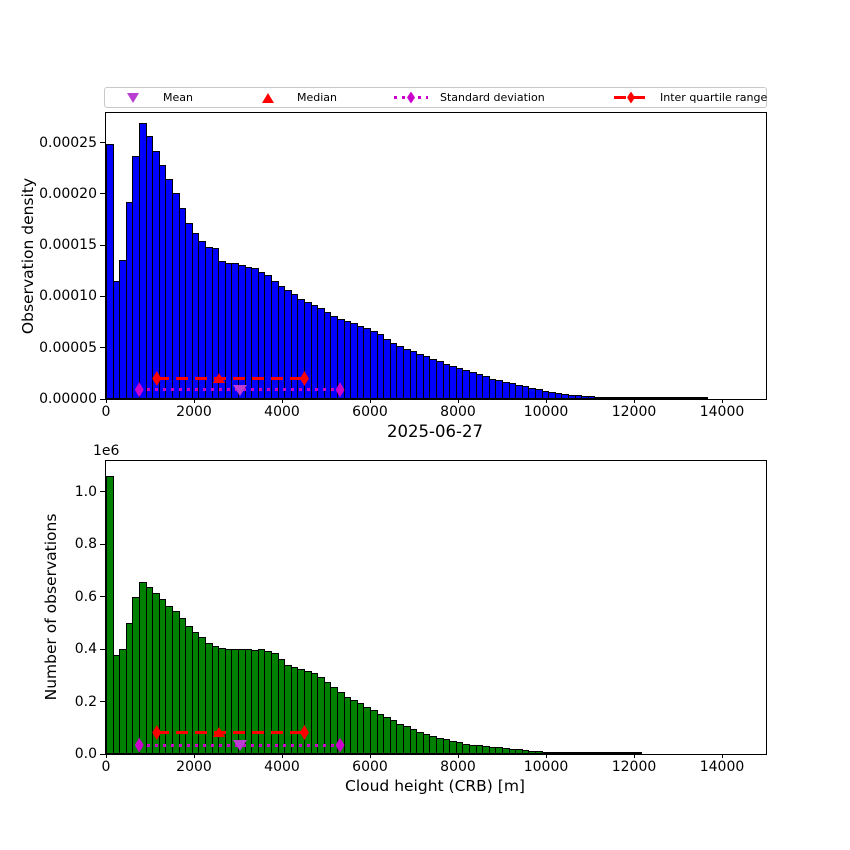 The width and height of the screenshot is (850, 850). I want to click on legend-std-dev-icon, so click(411, 97).